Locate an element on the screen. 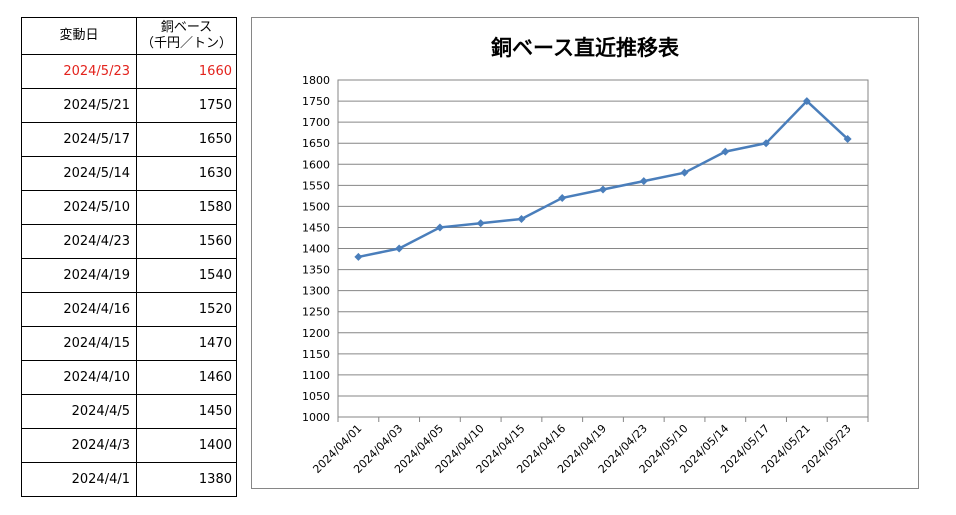 The height and width of the screenshot is (515, 956). y-tick-label: 1550 is located at coordinates (316, 185).